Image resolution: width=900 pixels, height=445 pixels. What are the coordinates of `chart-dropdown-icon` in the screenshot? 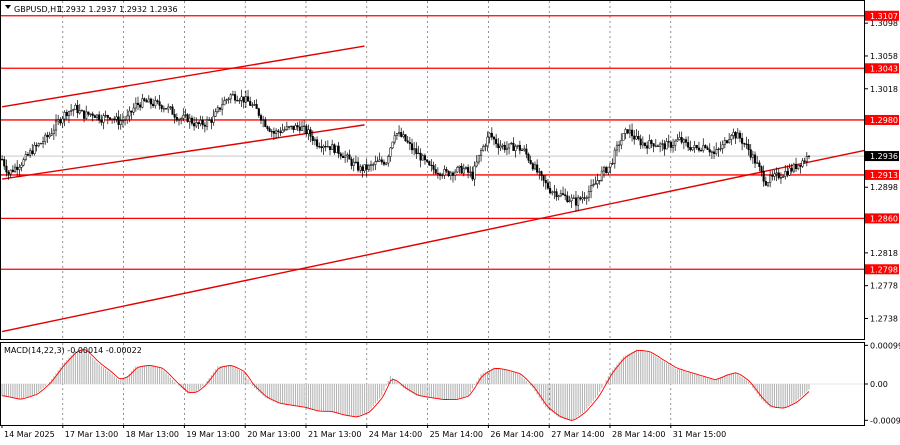 It's located at (8, 7).